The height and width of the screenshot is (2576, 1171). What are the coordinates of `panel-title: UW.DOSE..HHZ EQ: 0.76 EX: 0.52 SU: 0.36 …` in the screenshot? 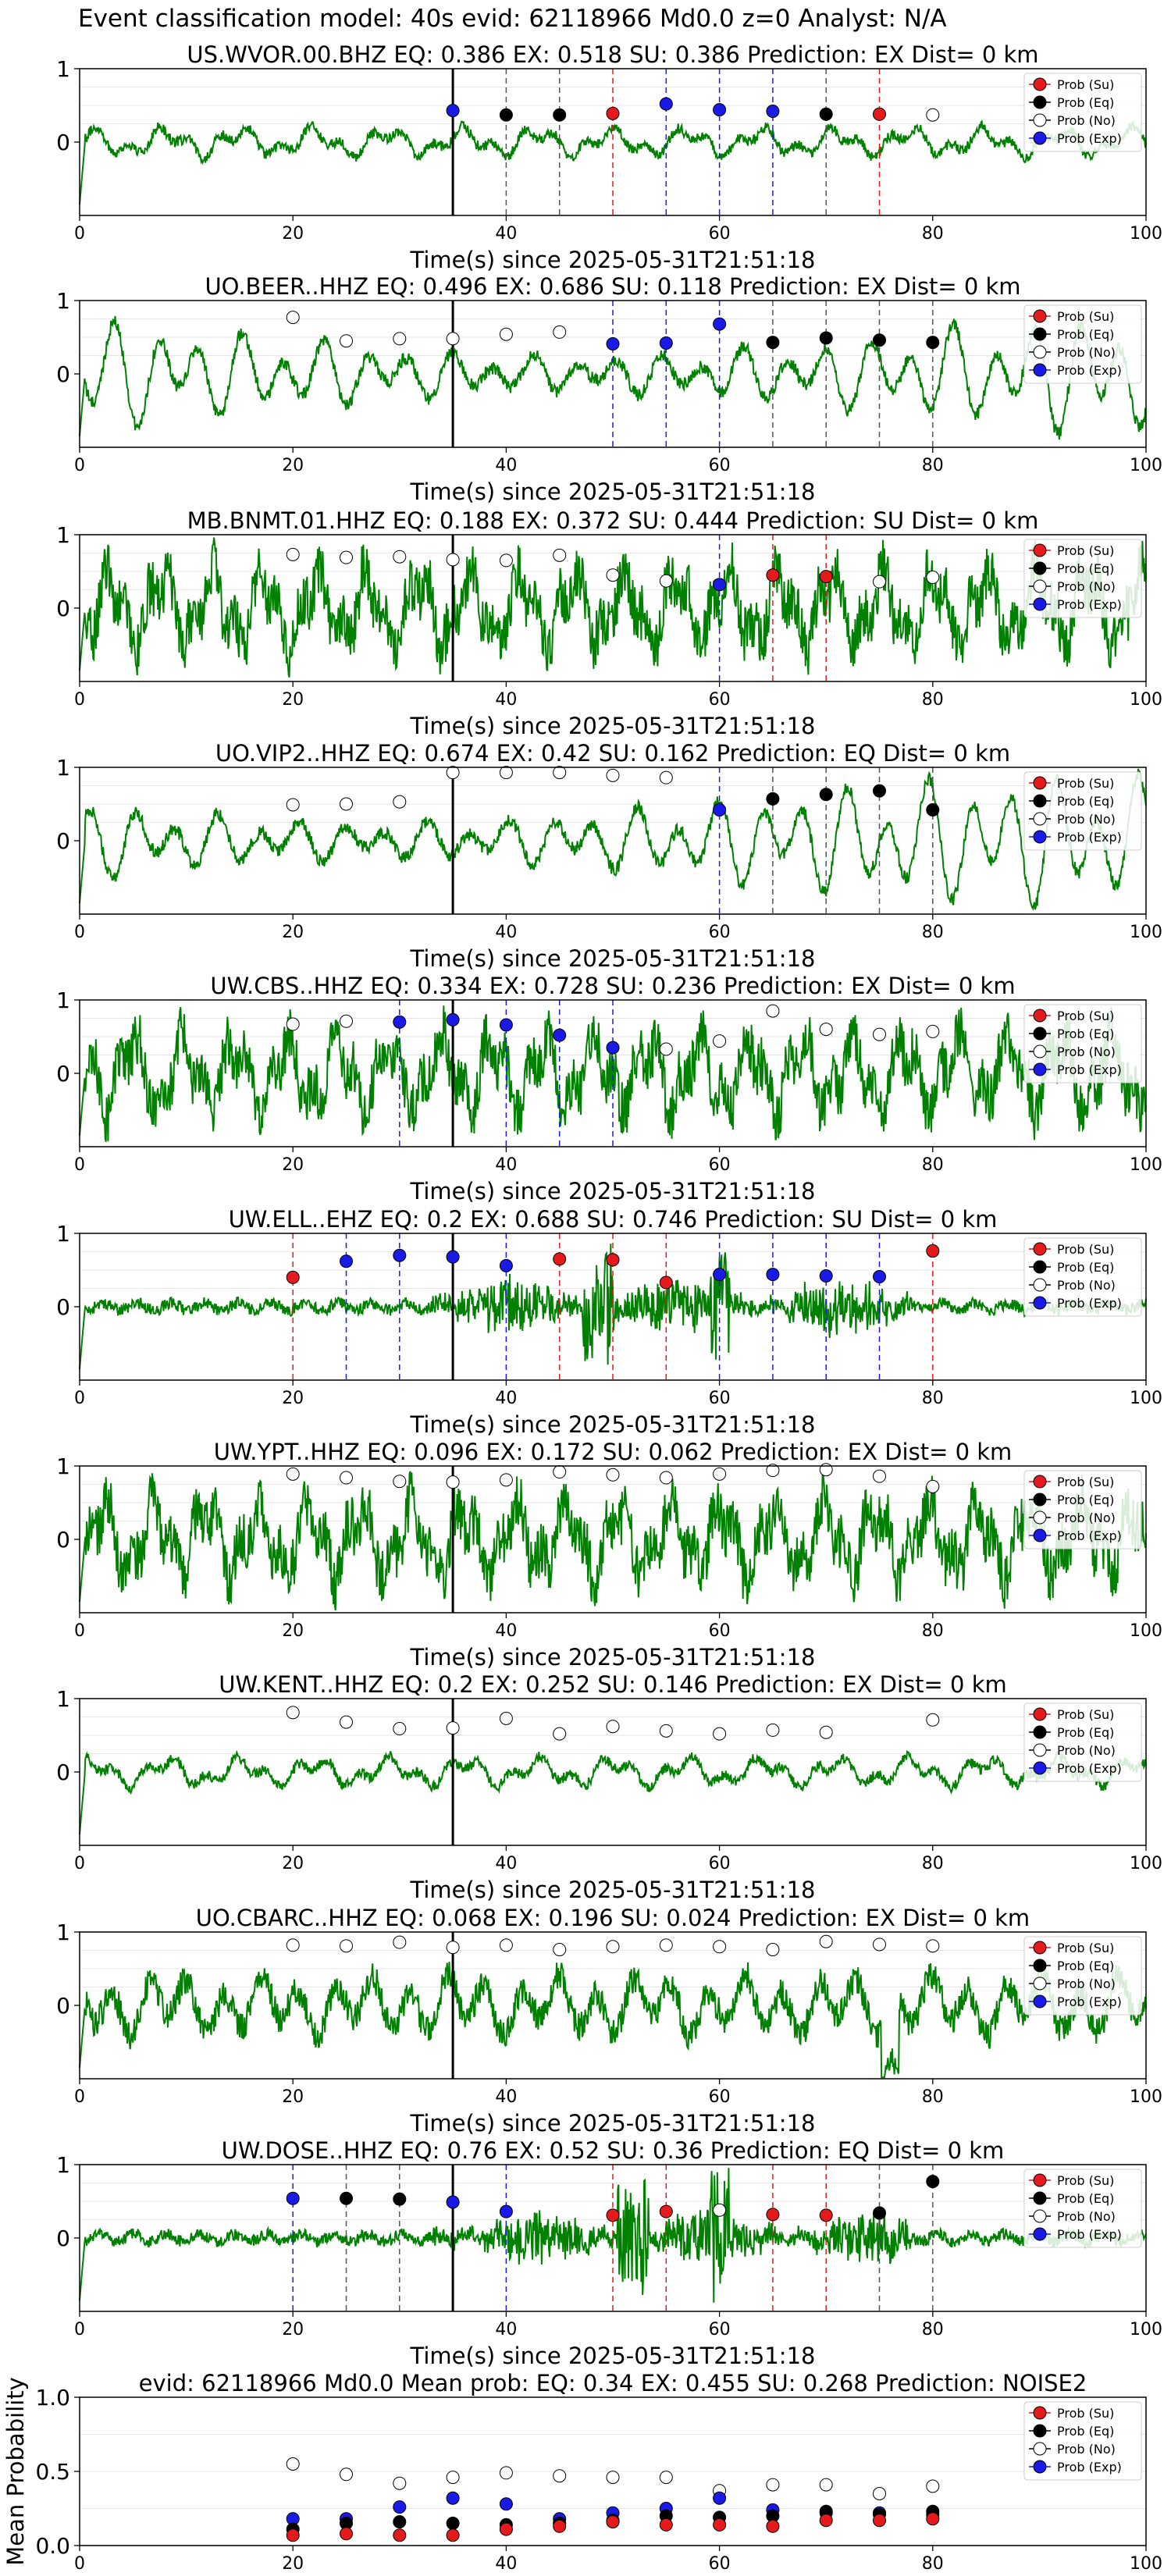 It's located at (613, 2150).